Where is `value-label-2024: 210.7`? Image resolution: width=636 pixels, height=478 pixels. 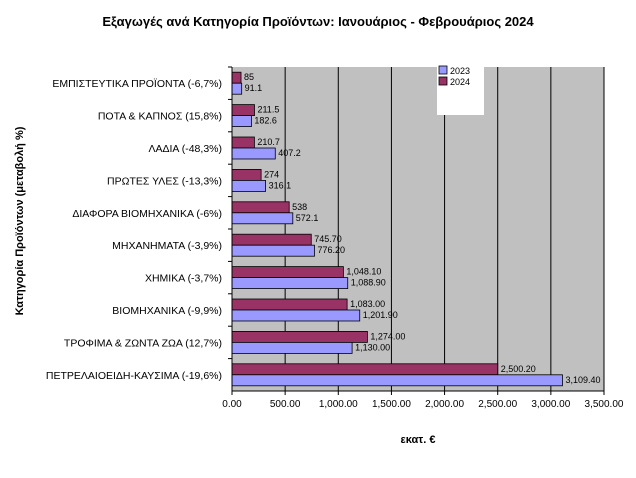 value-label-2024: 210.7 is located at coordinates (268, 142).